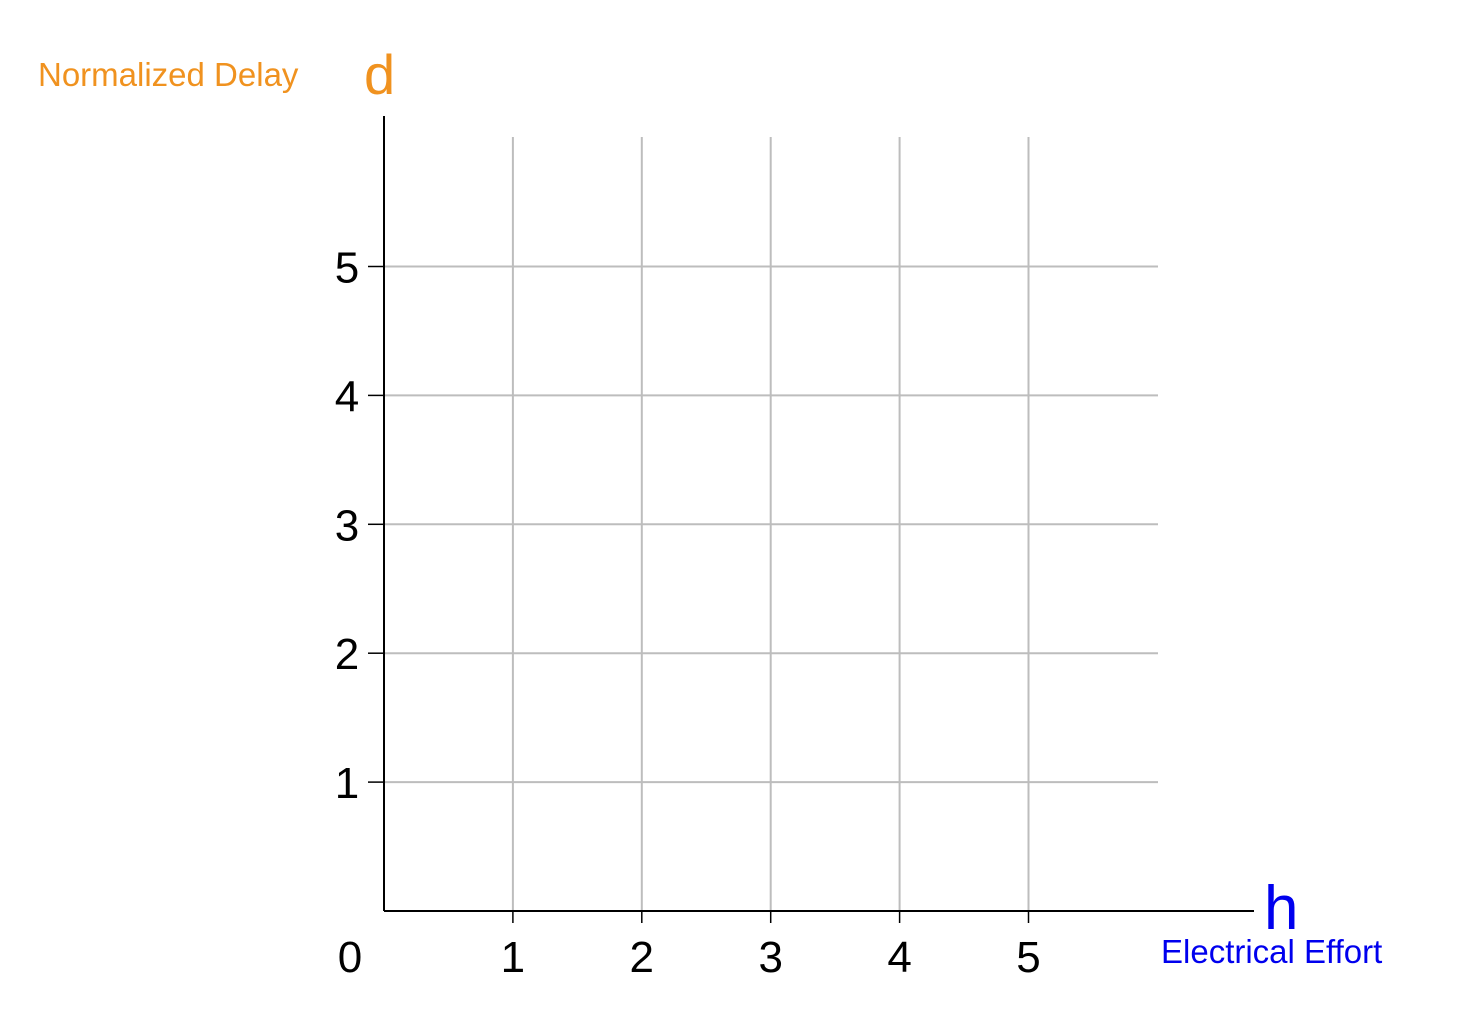  Describe the element at coordinates (347, 396) in the screenshot. I see `y-tick-label-4: 4` at that location.